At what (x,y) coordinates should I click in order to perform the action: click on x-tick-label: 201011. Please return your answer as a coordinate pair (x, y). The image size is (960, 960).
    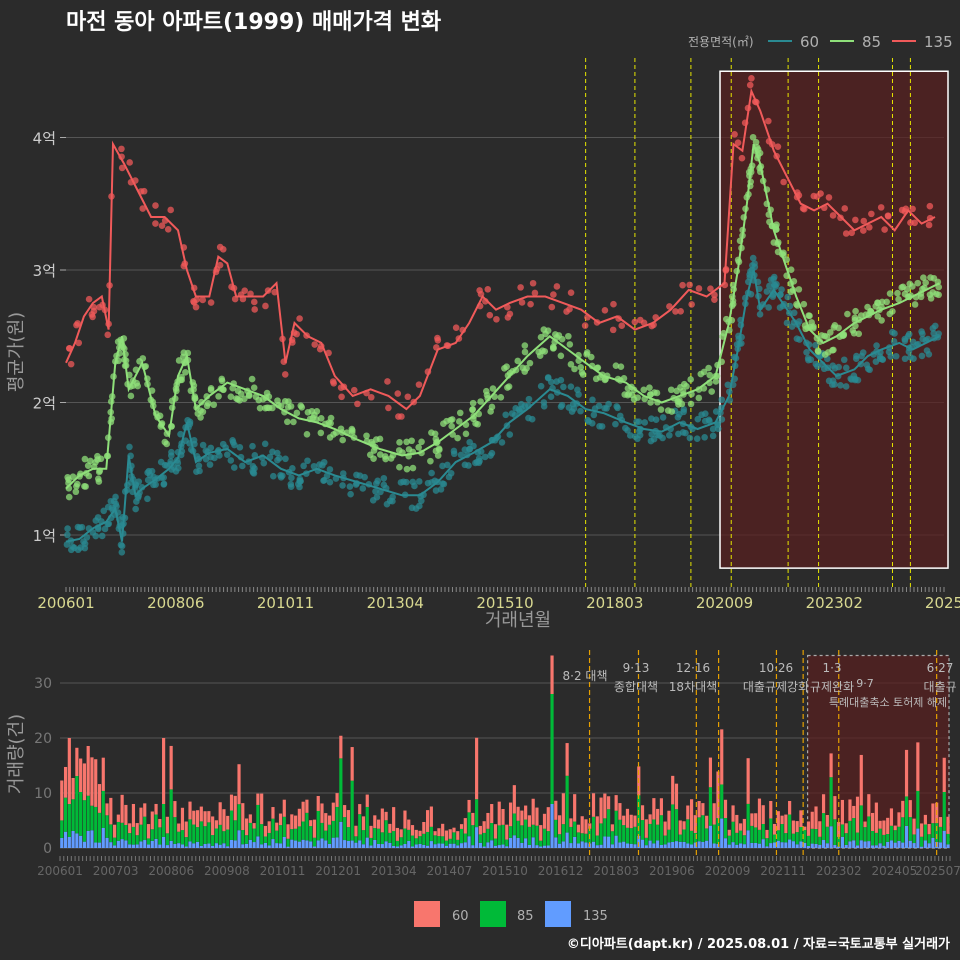
    Looking at the image, I should click on (285, 603).